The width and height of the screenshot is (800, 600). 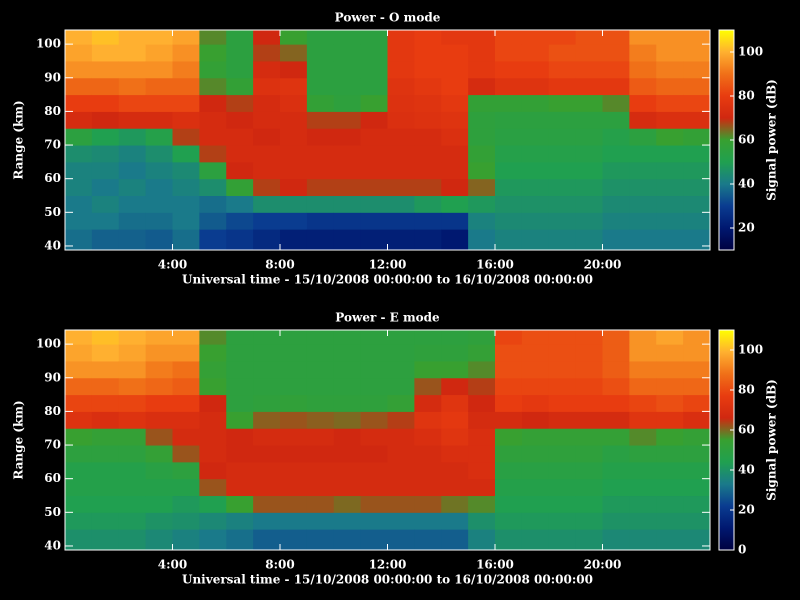 I want to click on colorbar-tick-label: 100, so click(x=750, y=52).